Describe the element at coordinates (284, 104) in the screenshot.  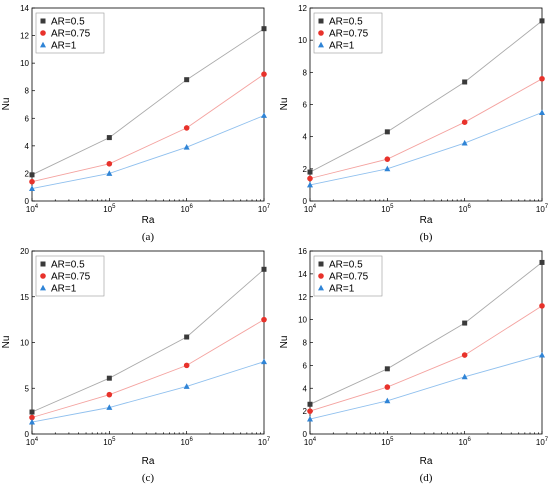
I see `y-axis-label: Nu` at that location.